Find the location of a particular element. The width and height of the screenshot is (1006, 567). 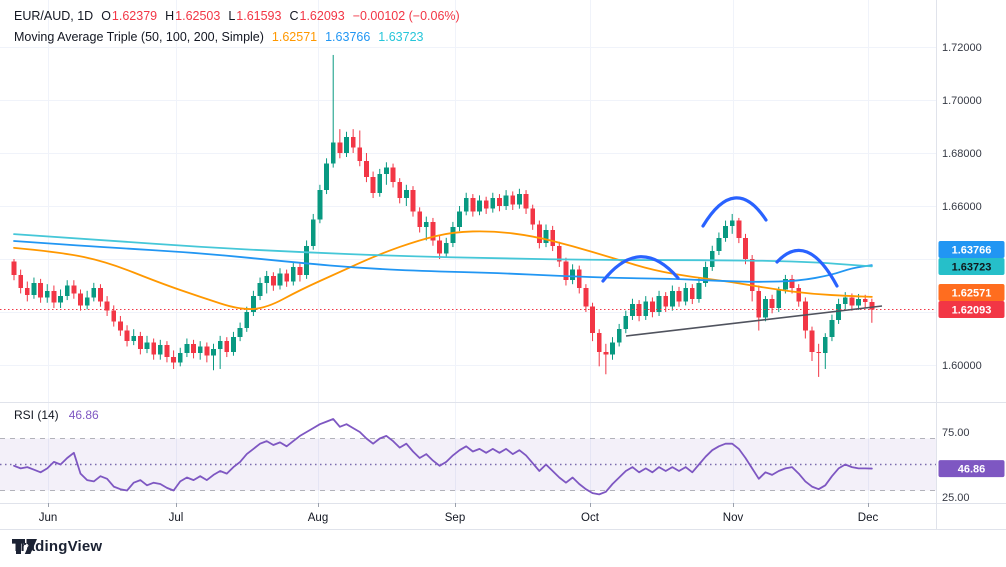

rsi-axis-label: 75.00 is located at coordinates (956, 433).